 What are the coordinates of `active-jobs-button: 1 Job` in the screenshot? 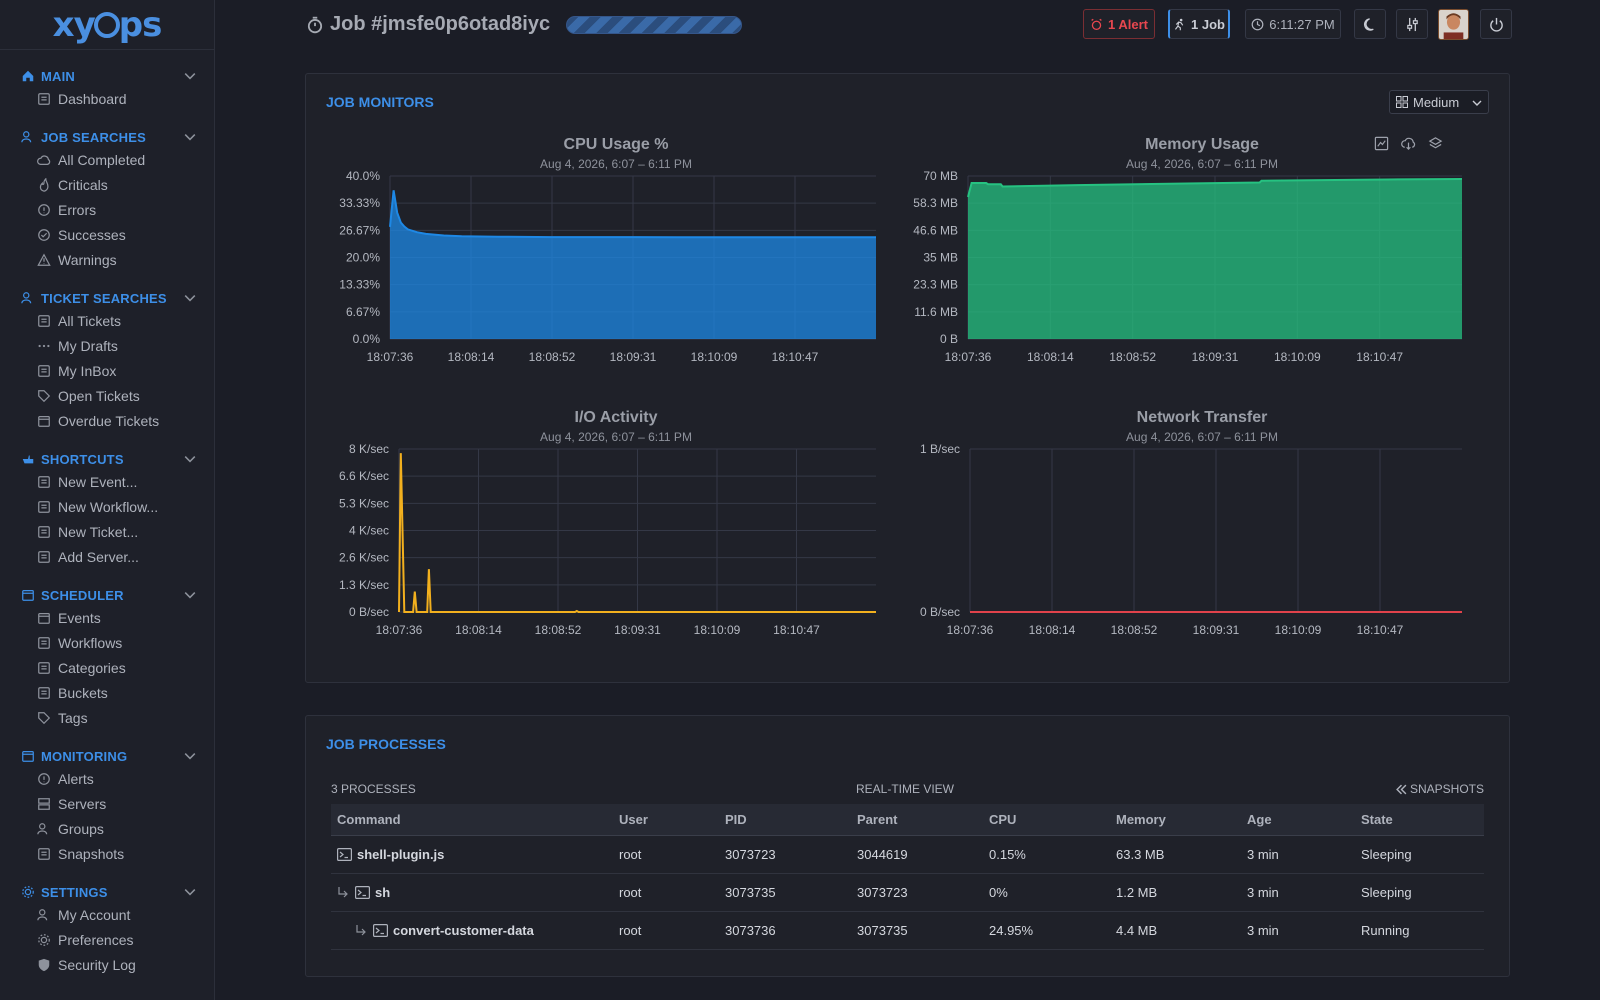 It's located at (1199, 24).